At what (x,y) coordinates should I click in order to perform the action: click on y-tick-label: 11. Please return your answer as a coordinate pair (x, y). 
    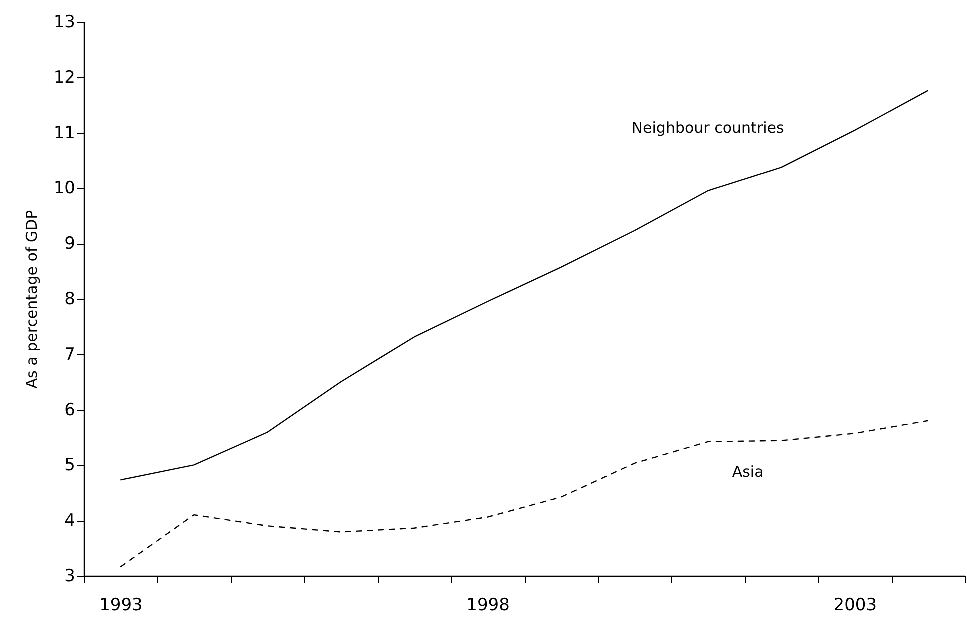
    Looking at the image, I should click on (65, 133).